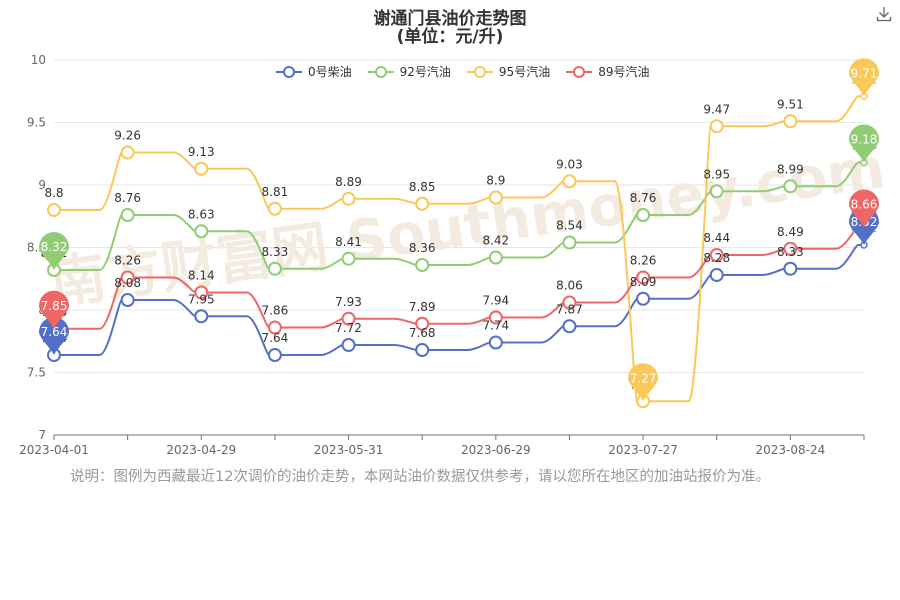 The width and height of the screenshot is (900, 600). I want to click on data-label: 8.49, so click(790, 232).